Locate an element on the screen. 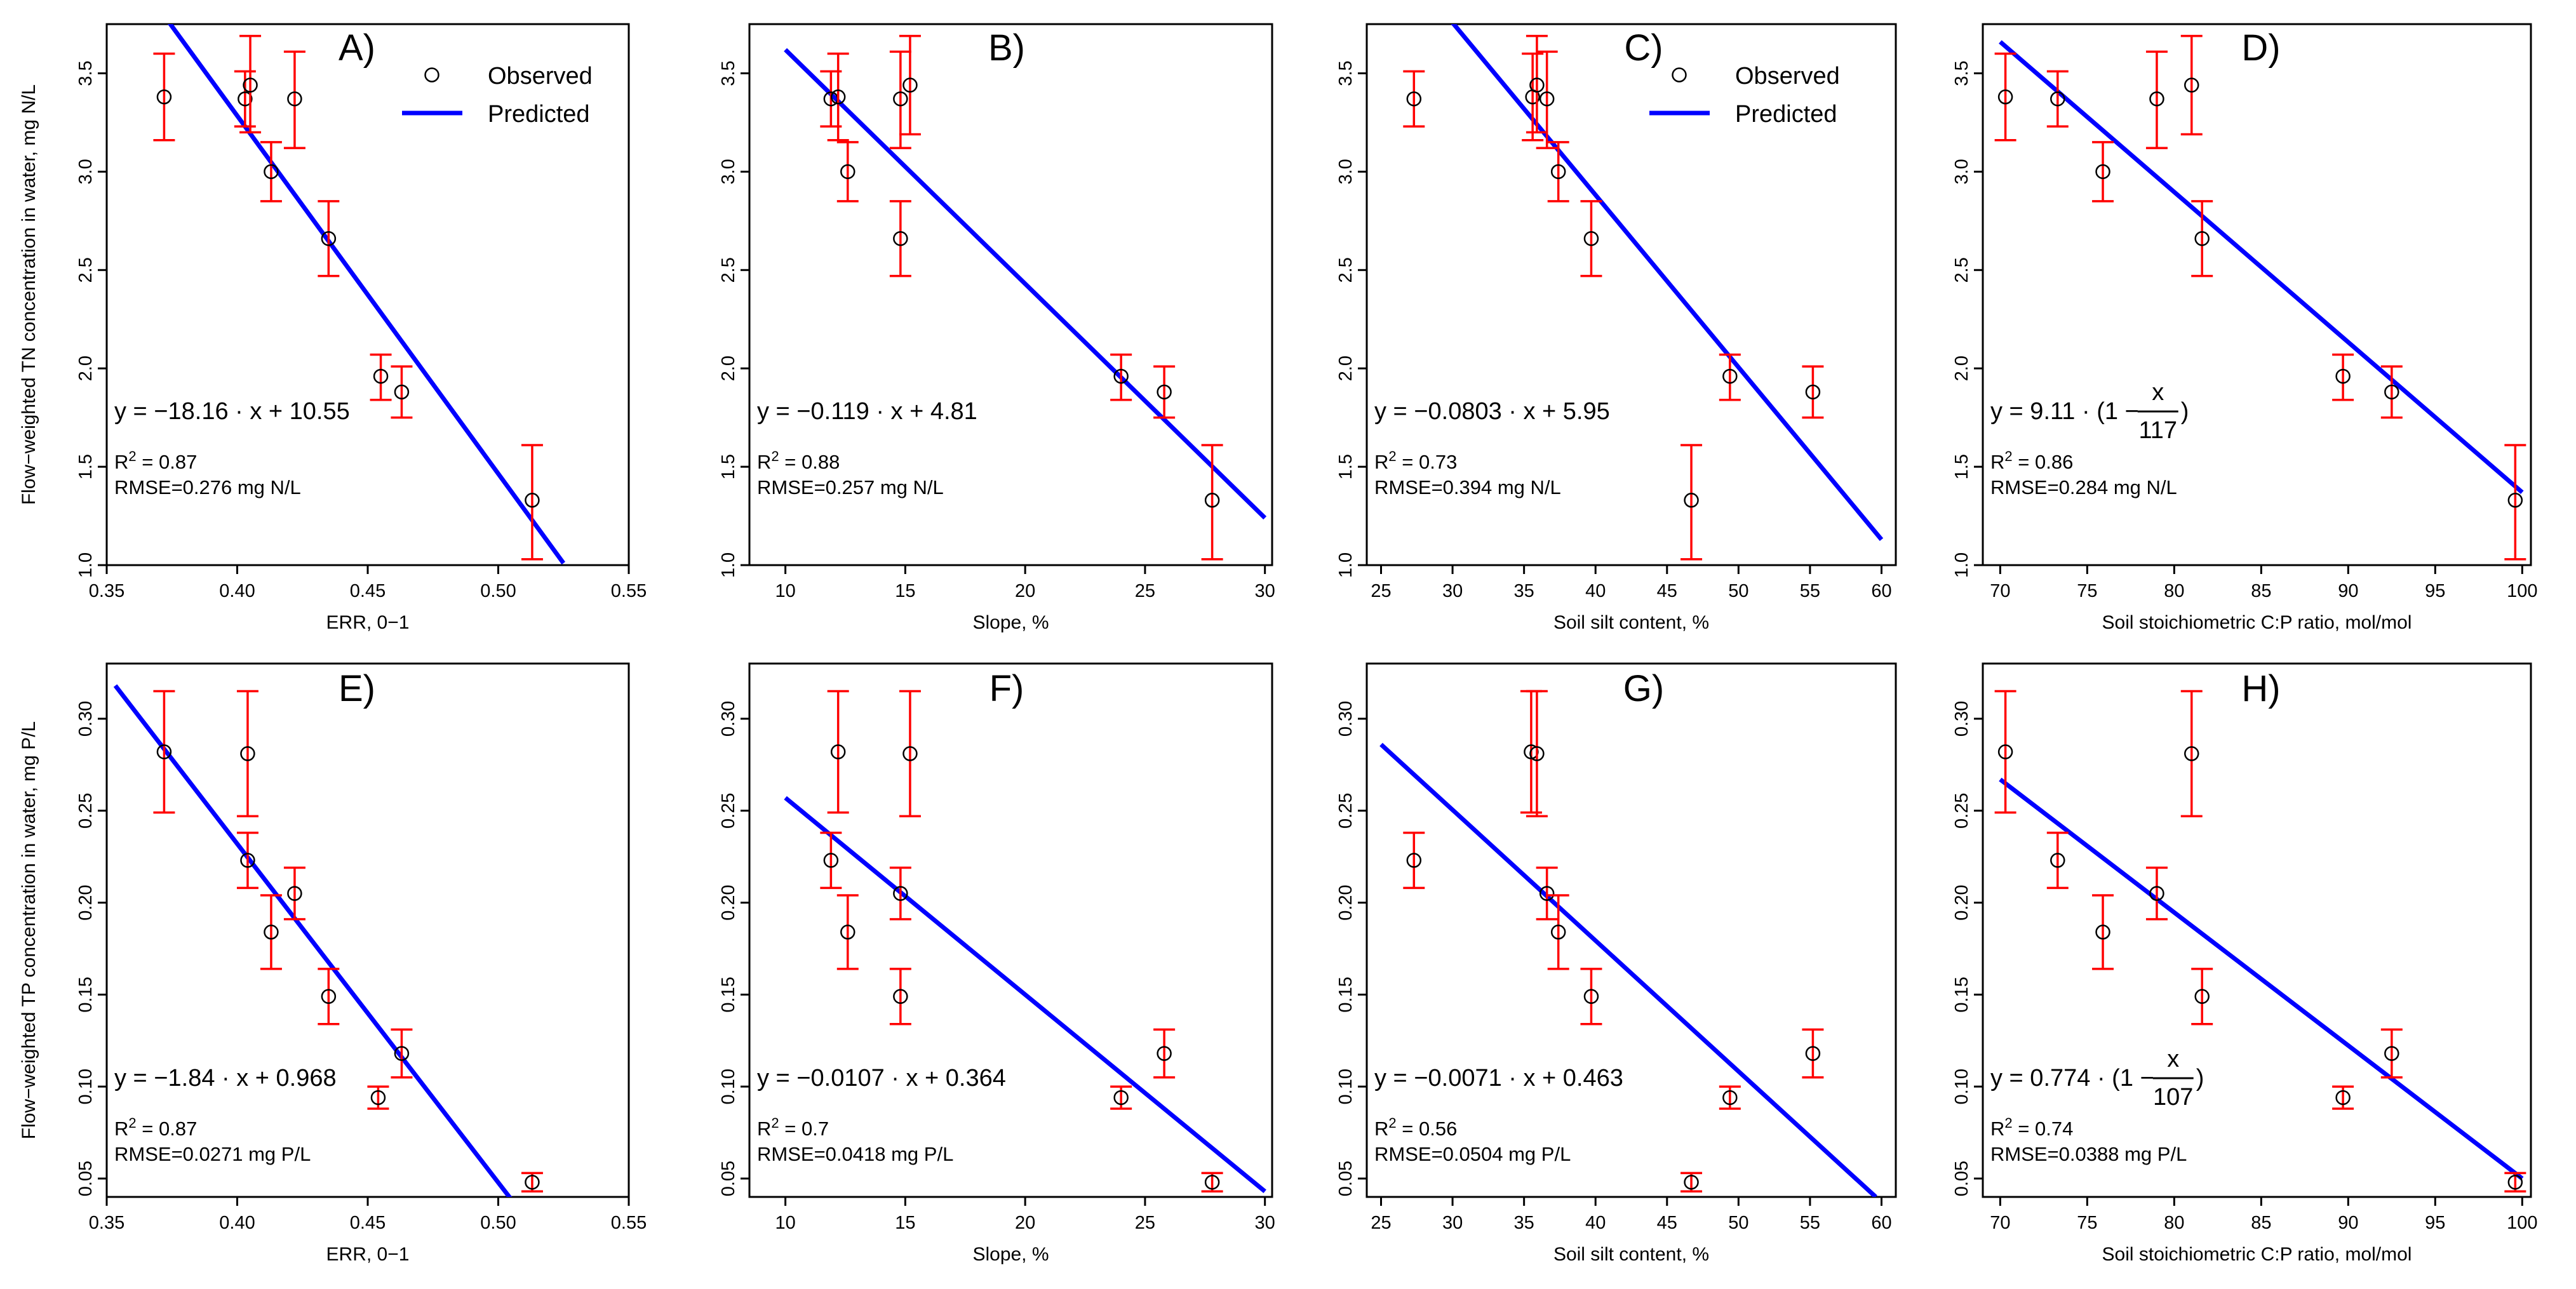 Image resolution: width=2576 pixels, height=1289 pixels. panel-d-predicted-line is located at coordinates (2261, 267).